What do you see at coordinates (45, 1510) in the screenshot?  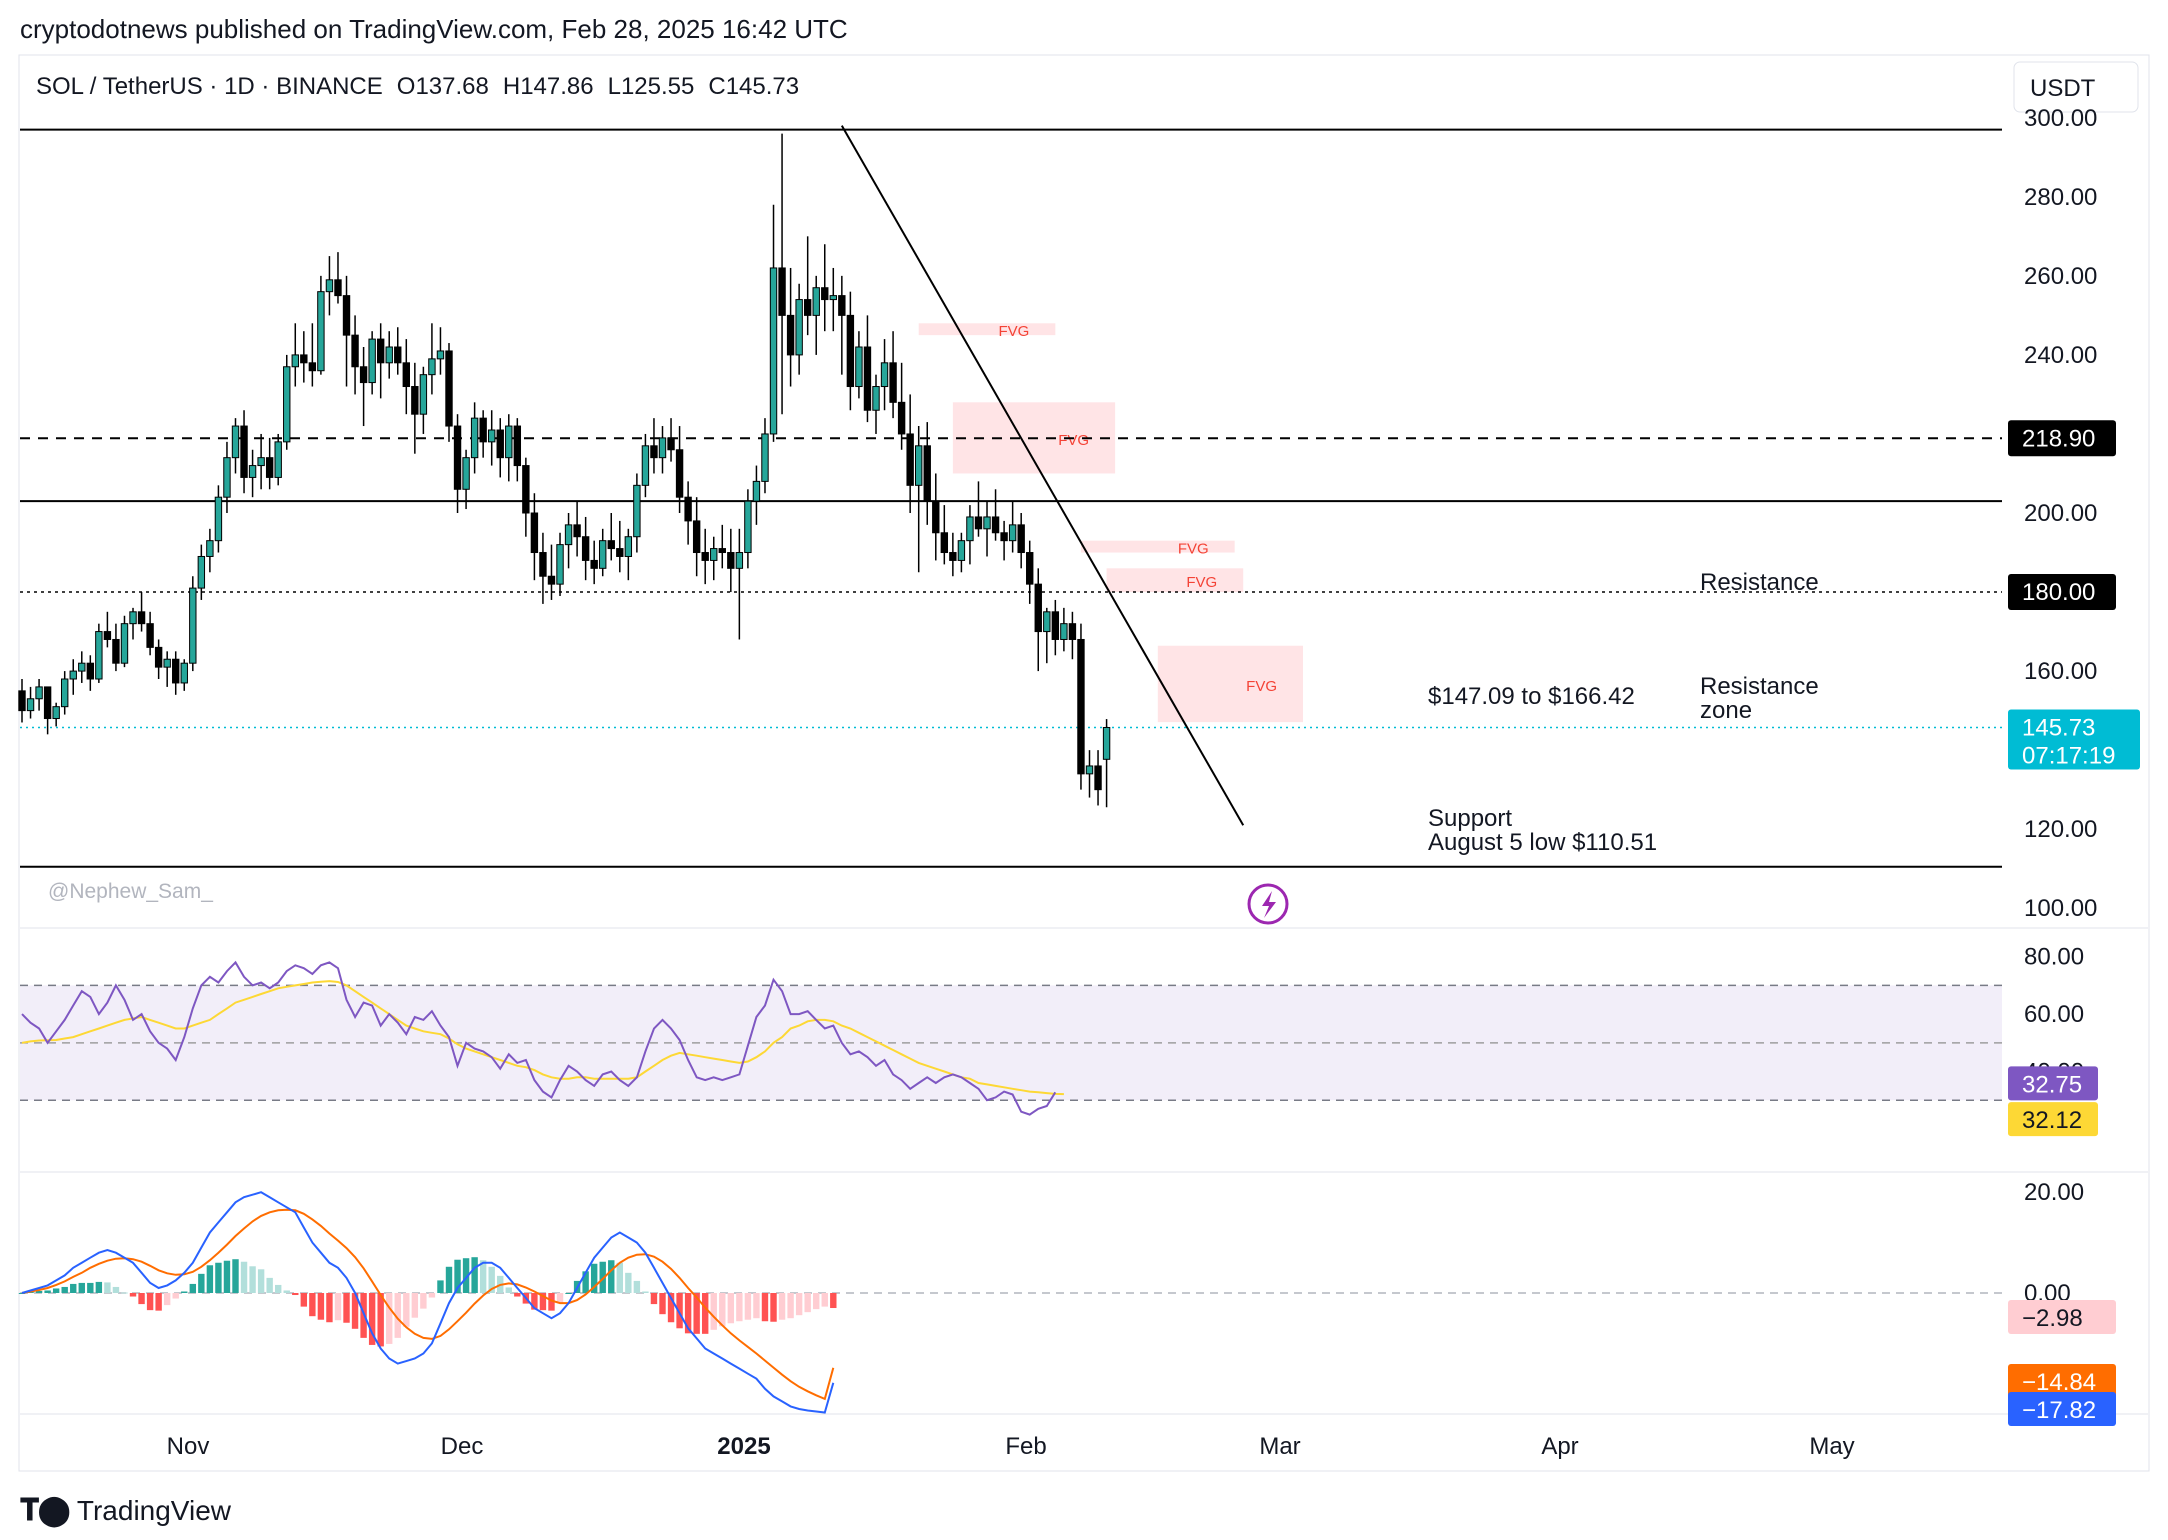 I see `tradingview-logo-icon: 𝐓⬤` at bounding box center [45, 1510].